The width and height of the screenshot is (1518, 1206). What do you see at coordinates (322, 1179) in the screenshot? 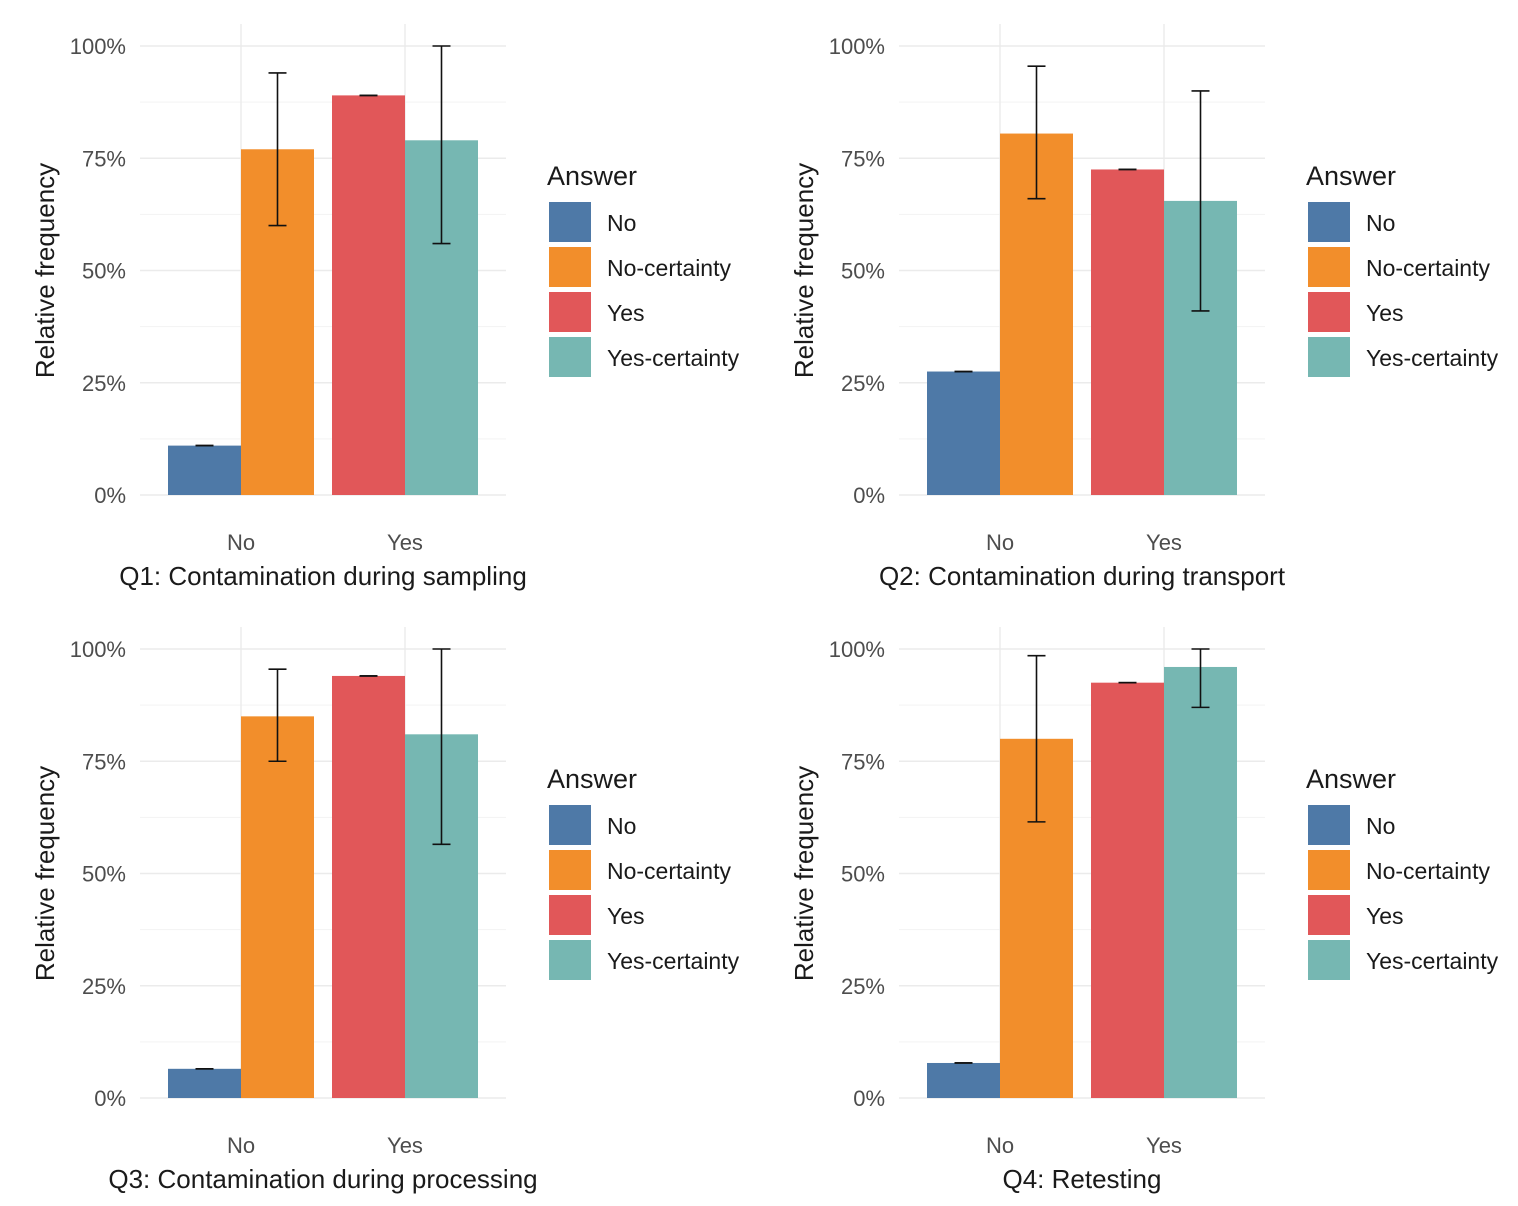
I see `x-axis-title: Q3: Contamination during processing` at bounding box center [322, 1179].